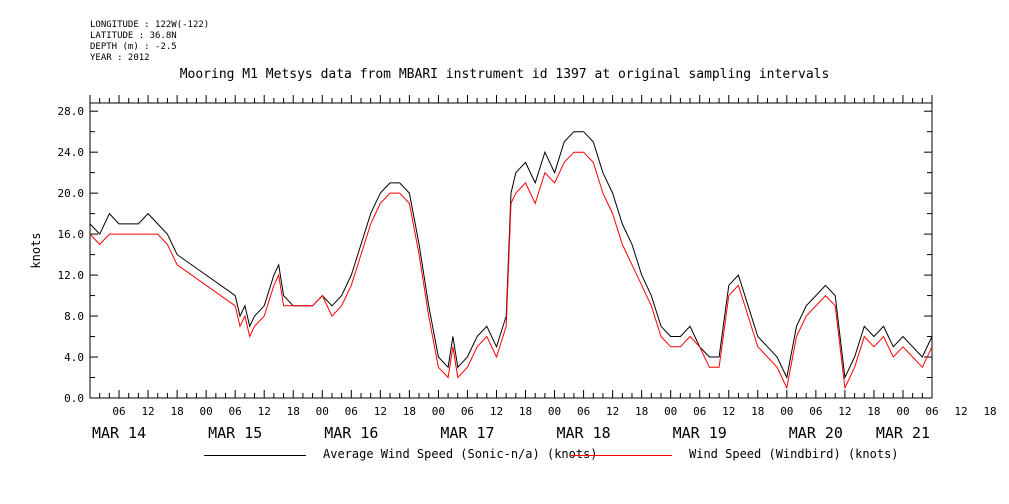 This screenshot has height=504, width=1009. Describe the element at coordinates (74, 398) in the screenshot. I see `y-tick-label: 0.0` at that location.